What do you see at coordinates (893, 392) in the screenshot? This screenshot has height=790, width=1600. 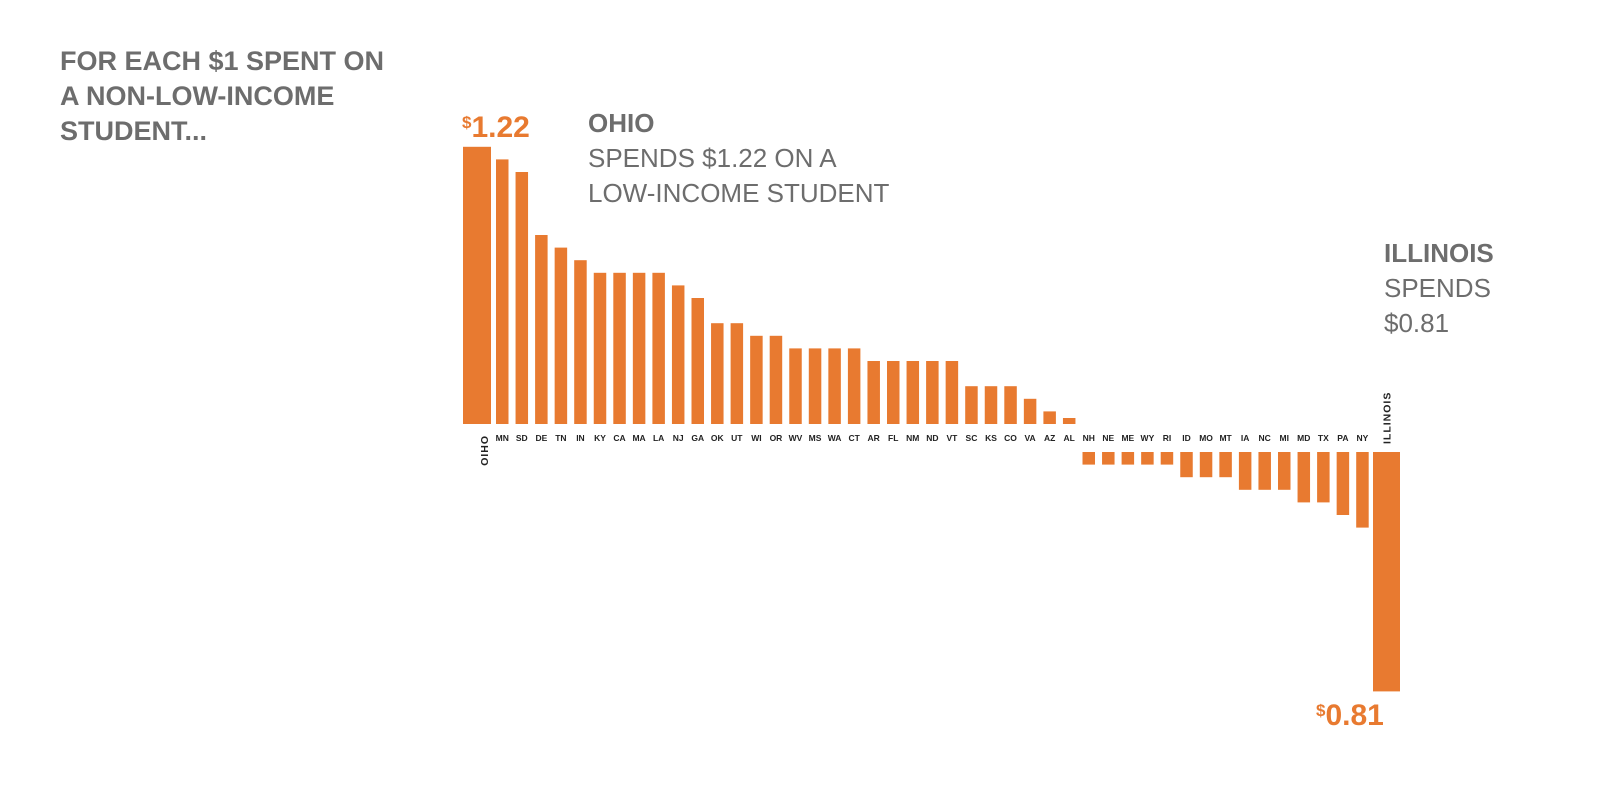 I see `bar-fl` at bounding box center [893, 392].